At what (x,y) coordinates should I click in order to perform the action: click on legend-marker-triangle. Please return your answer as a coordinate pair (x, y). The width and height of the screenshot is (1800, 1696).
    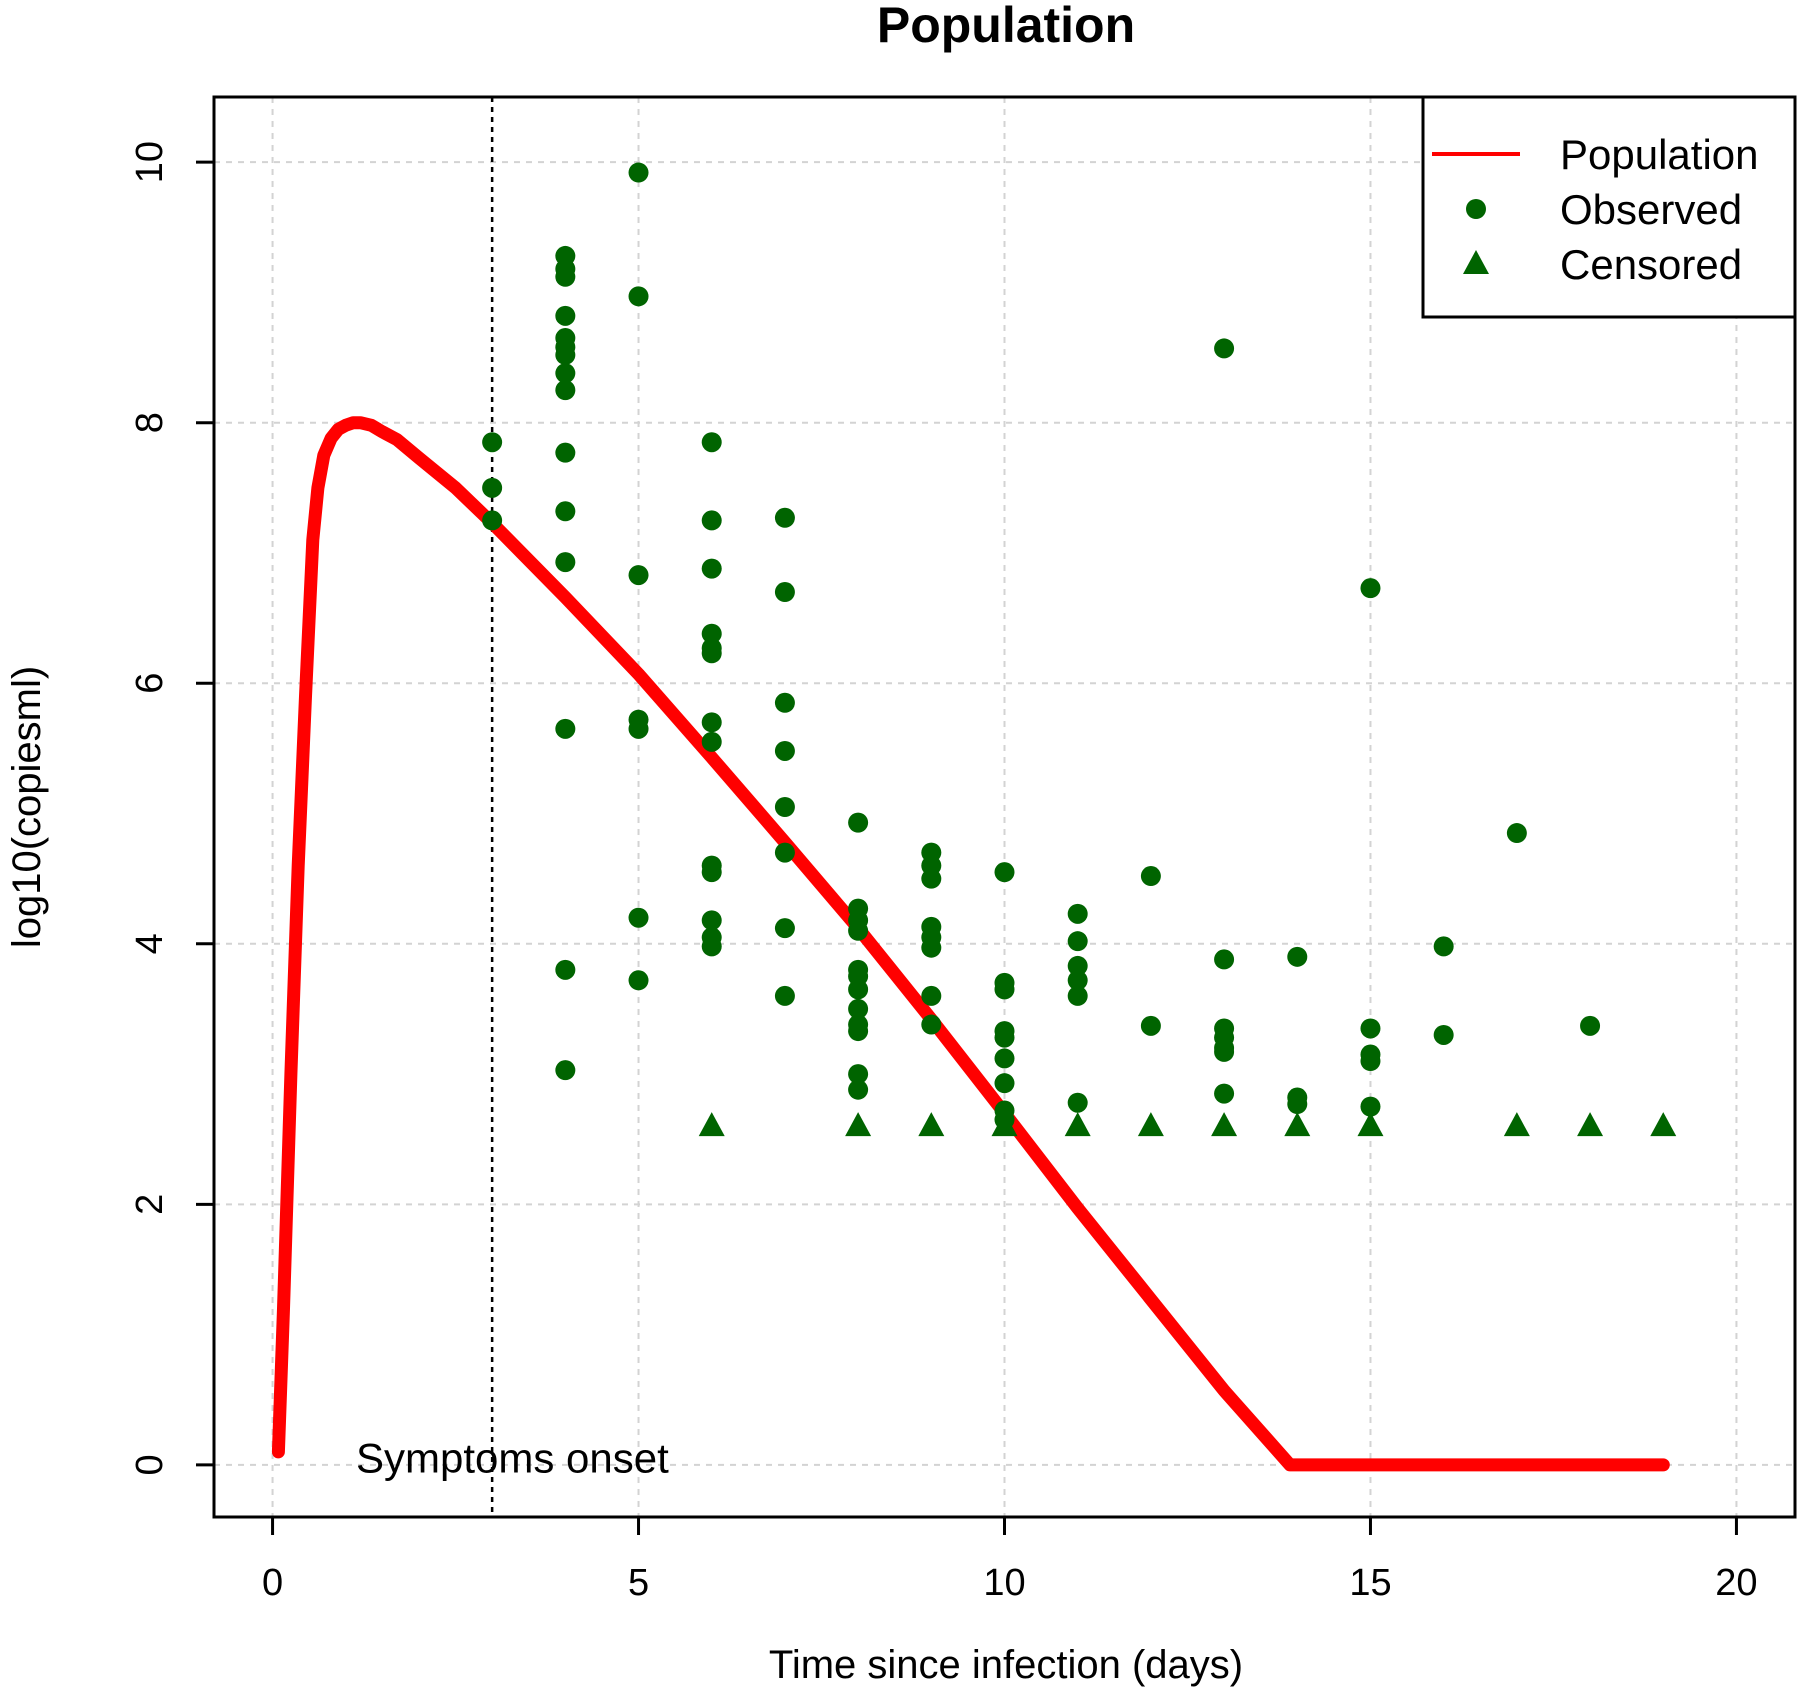
    Looking at the image, I should click on (1476, 262).